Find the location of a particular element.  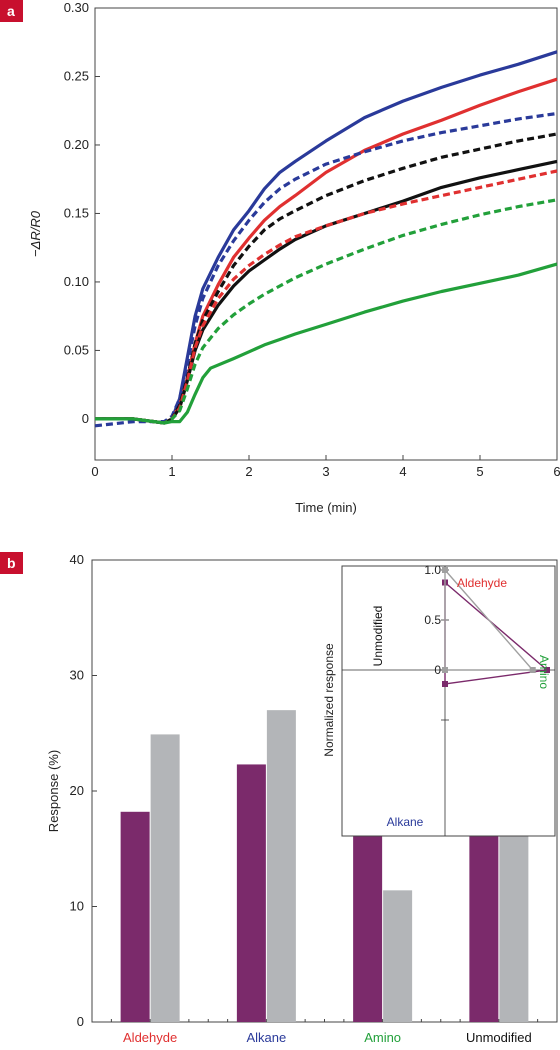

x-tick-label: 0 is located at coordinates (94, 471).